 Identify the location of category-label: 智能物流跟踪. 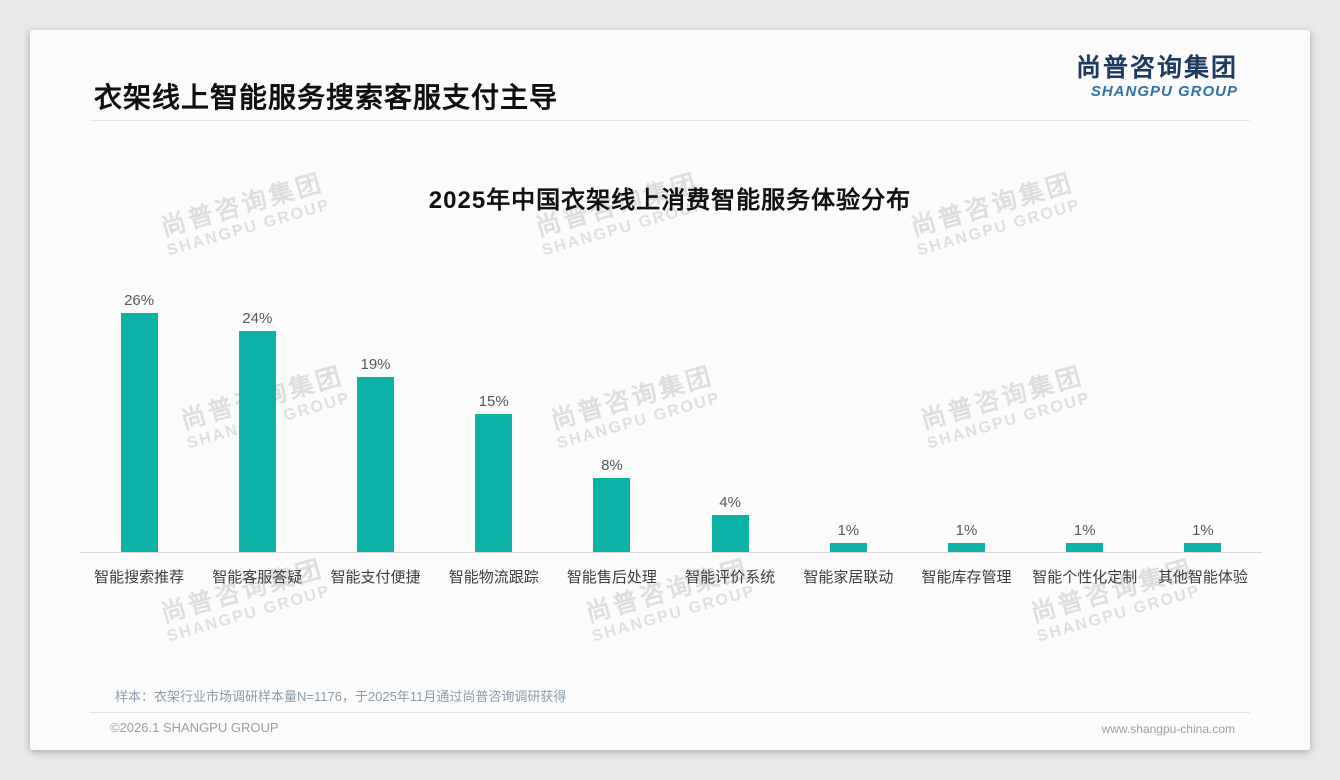
(493, 577).